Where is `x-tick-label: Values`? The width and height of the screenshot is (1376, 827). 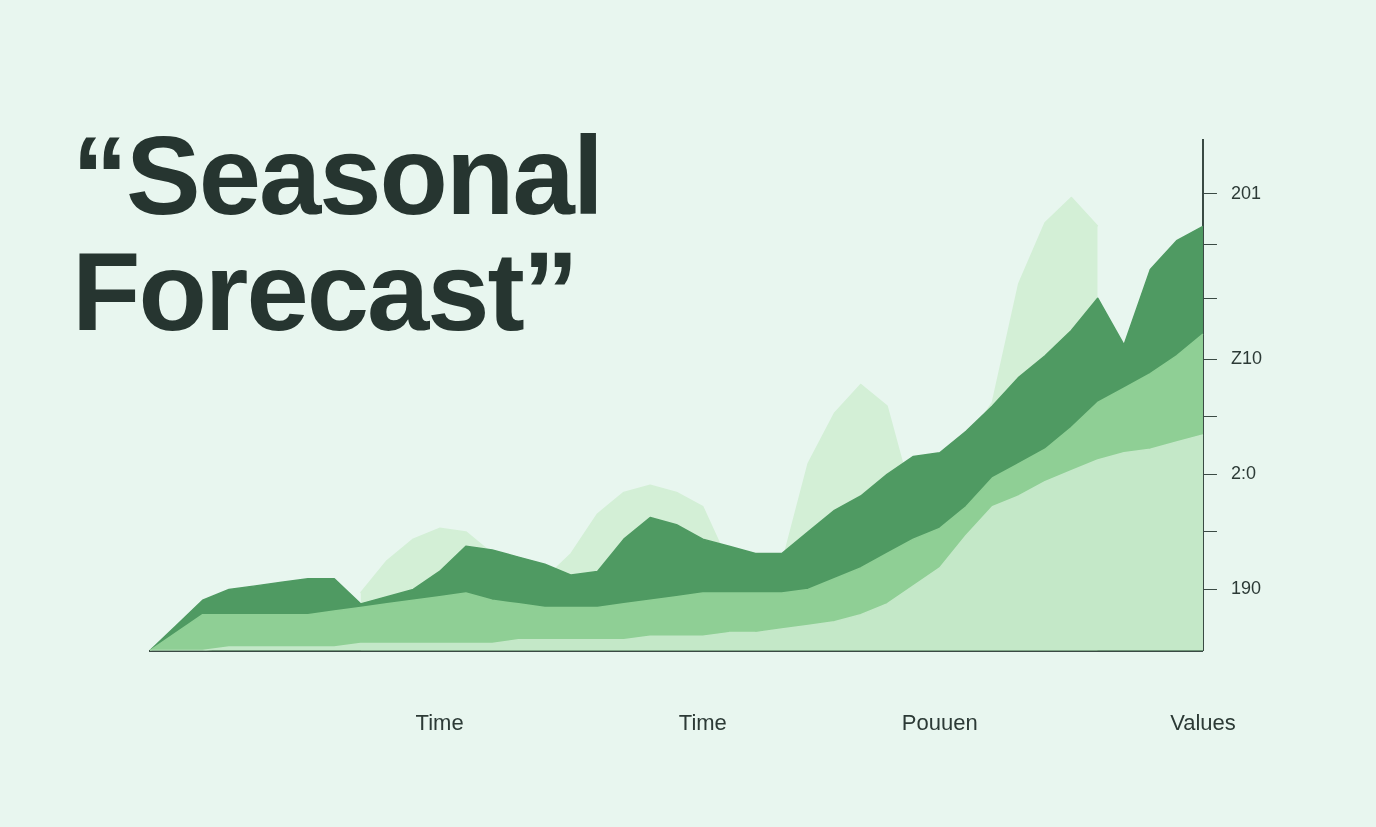
x-tick-label: Values is located at coordinates (1203, 722).